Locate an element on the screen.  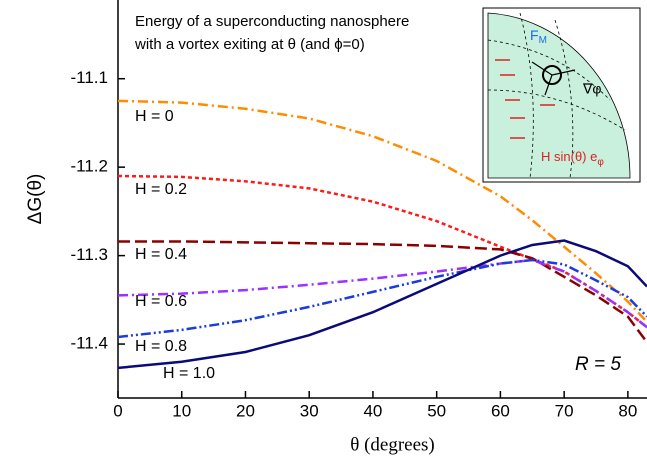
x-tick-label: 60 is located at coordinates (500, 410).